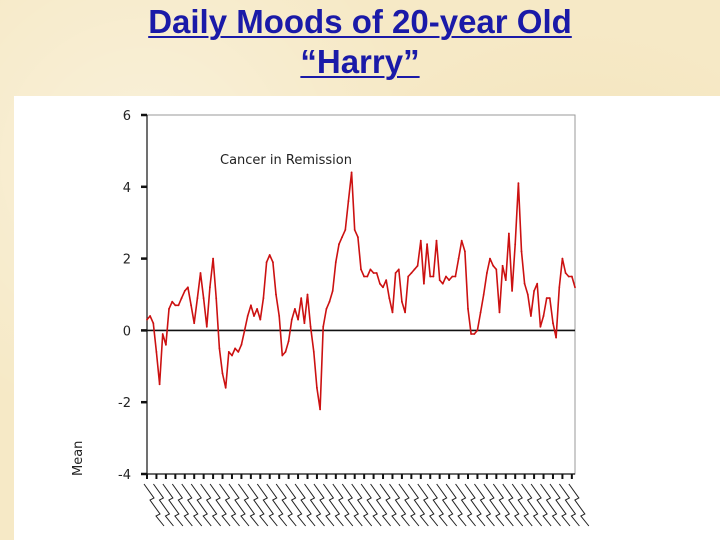 The height and width of the screenshot is (540, 720). What do you see at coordinates (127, 331) in the screenshot?
I see `y-tick-label: 0` at bounding box center [127, 331].